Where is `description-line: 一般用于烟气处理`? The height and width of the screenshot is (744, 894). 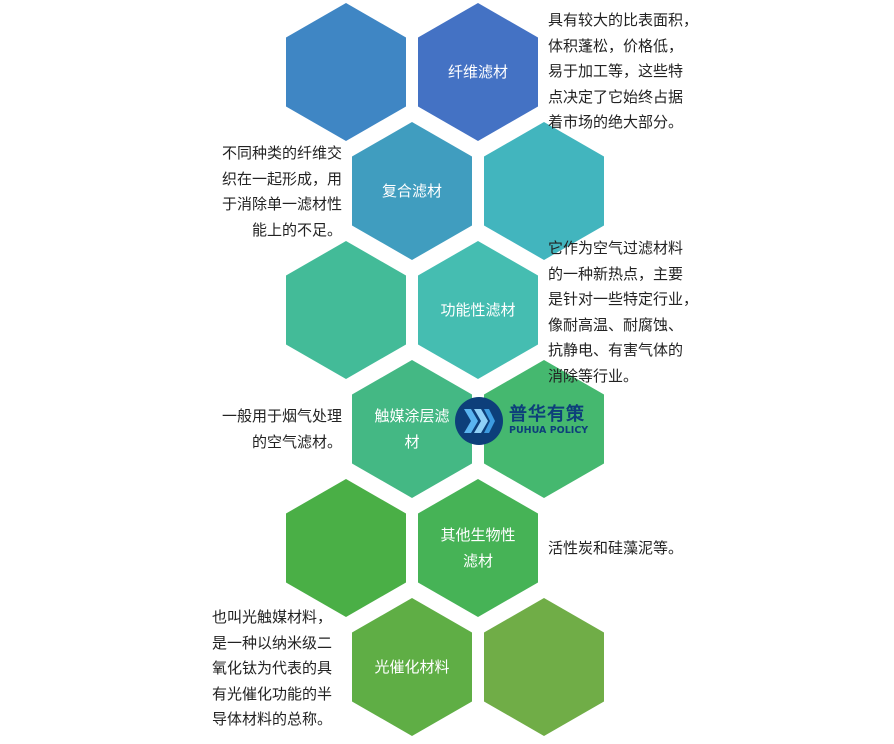
description-line: 一般用于烟气处理 is located at coordinates (281, 416).